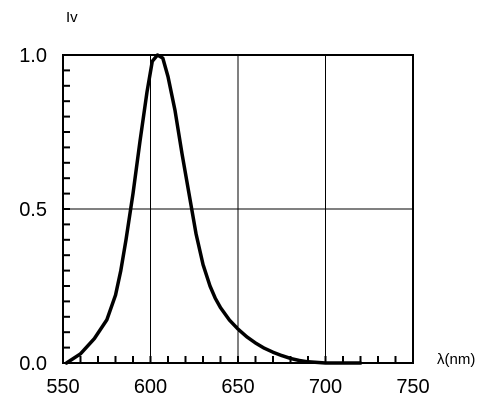 This screenshot has height=404, width=498. Describe the element at coordinates (412, 387) in the screenshot. I see `x-tick-label-750: 750` at that location.